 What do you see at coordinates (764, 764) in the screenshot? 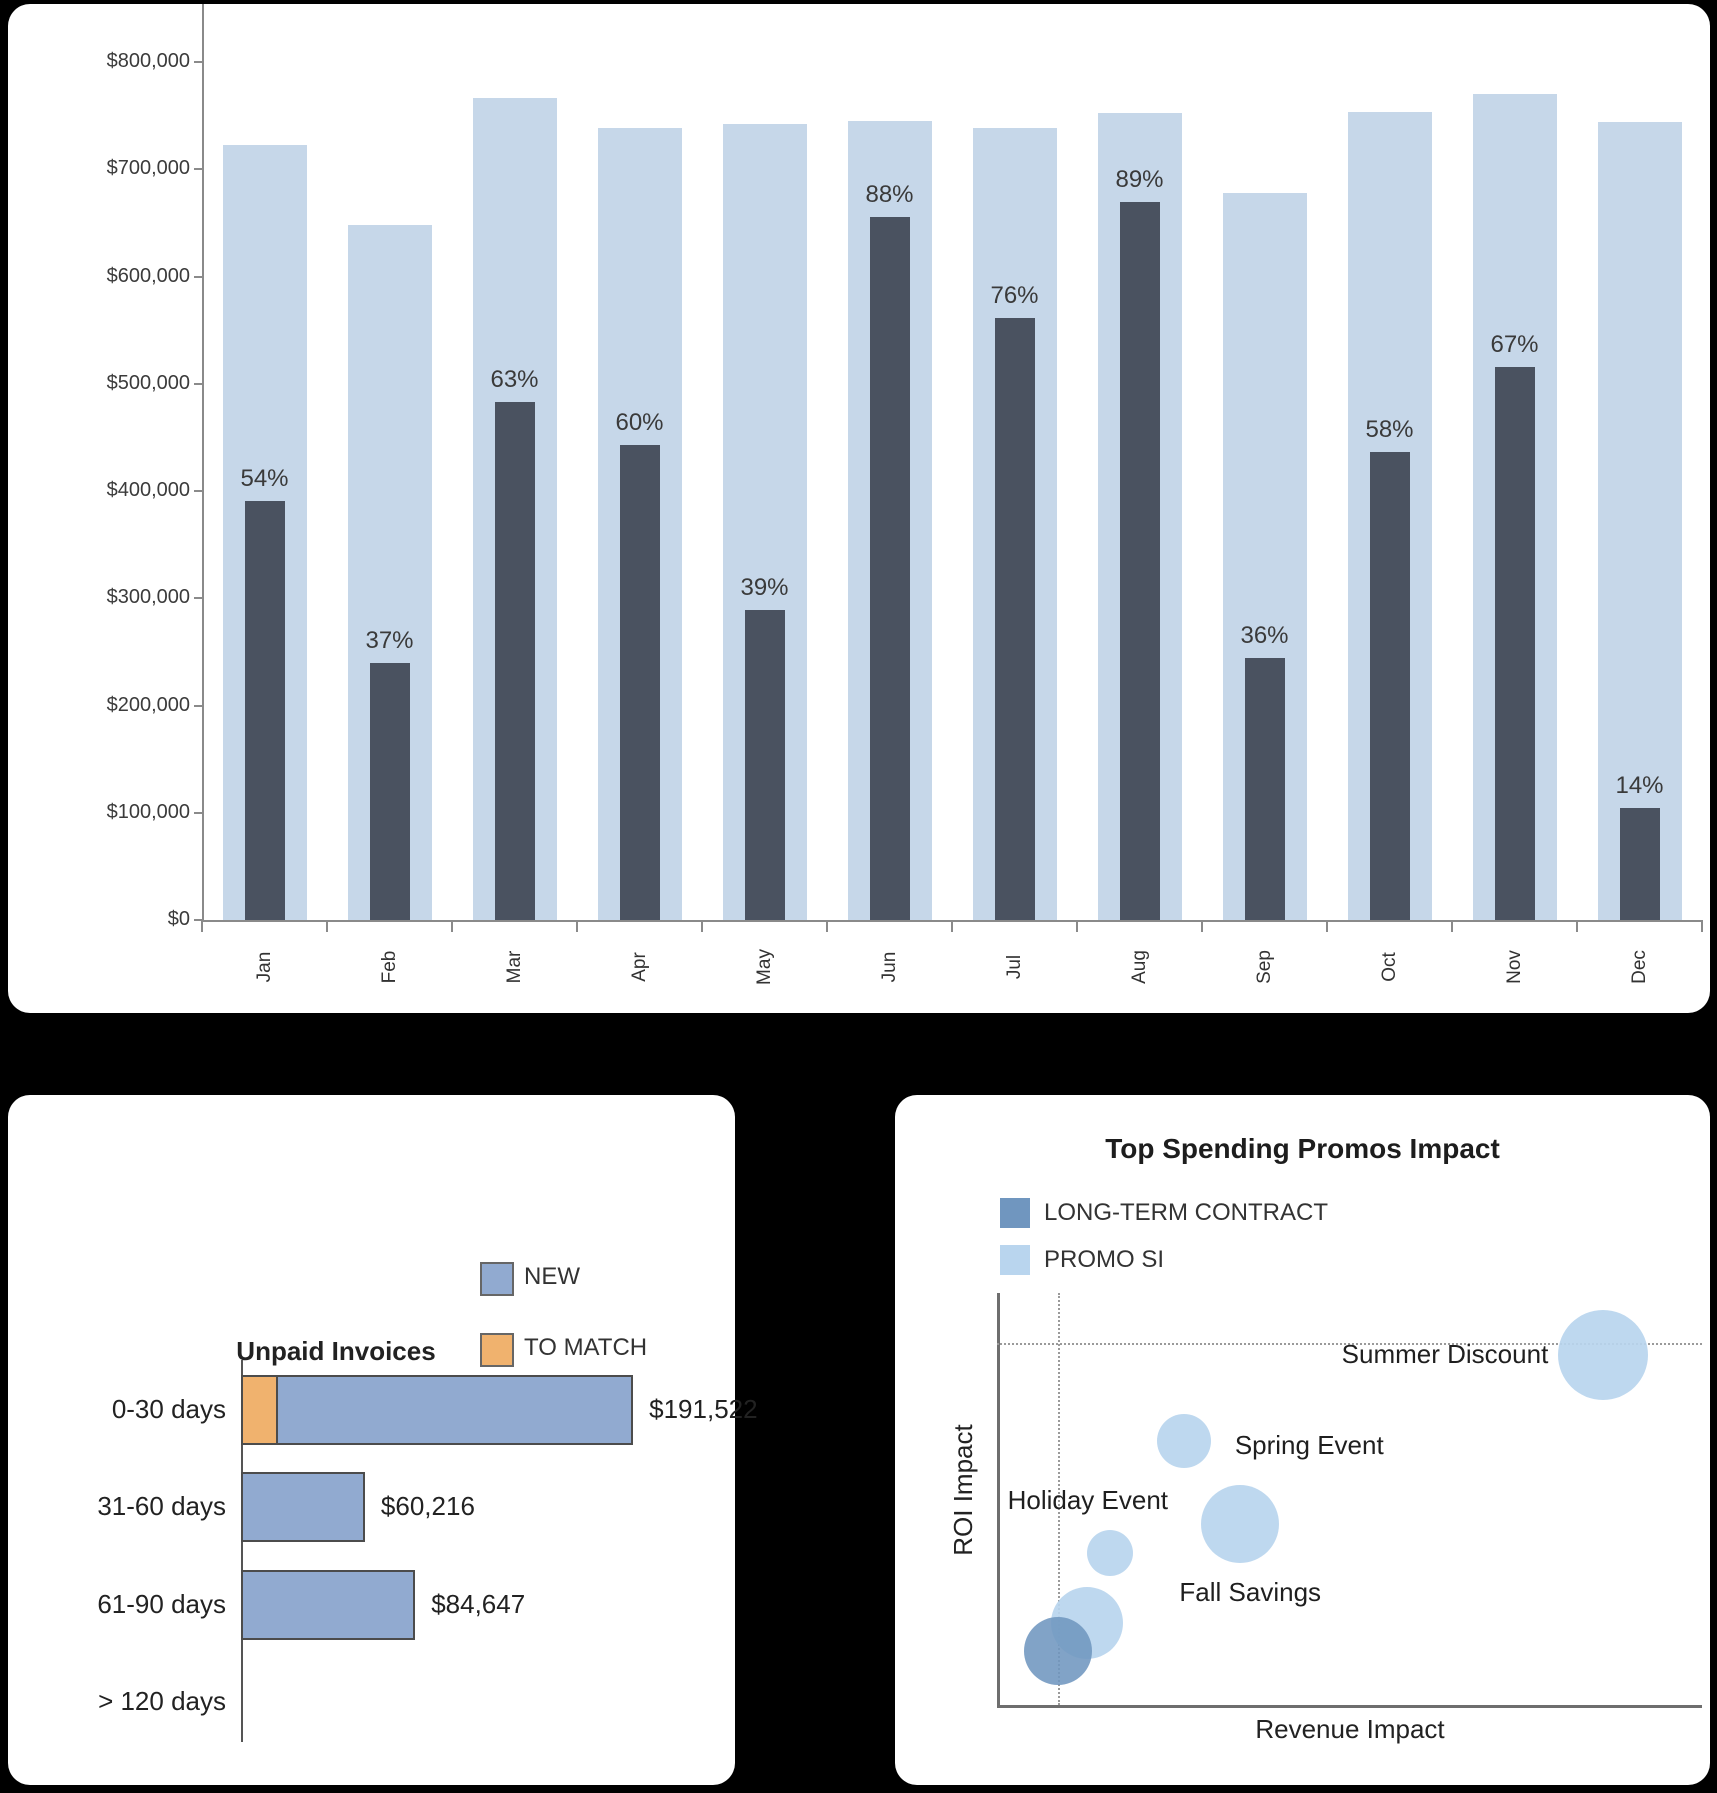
I see `achieved-bar-may` at bounding box center [764, 764].